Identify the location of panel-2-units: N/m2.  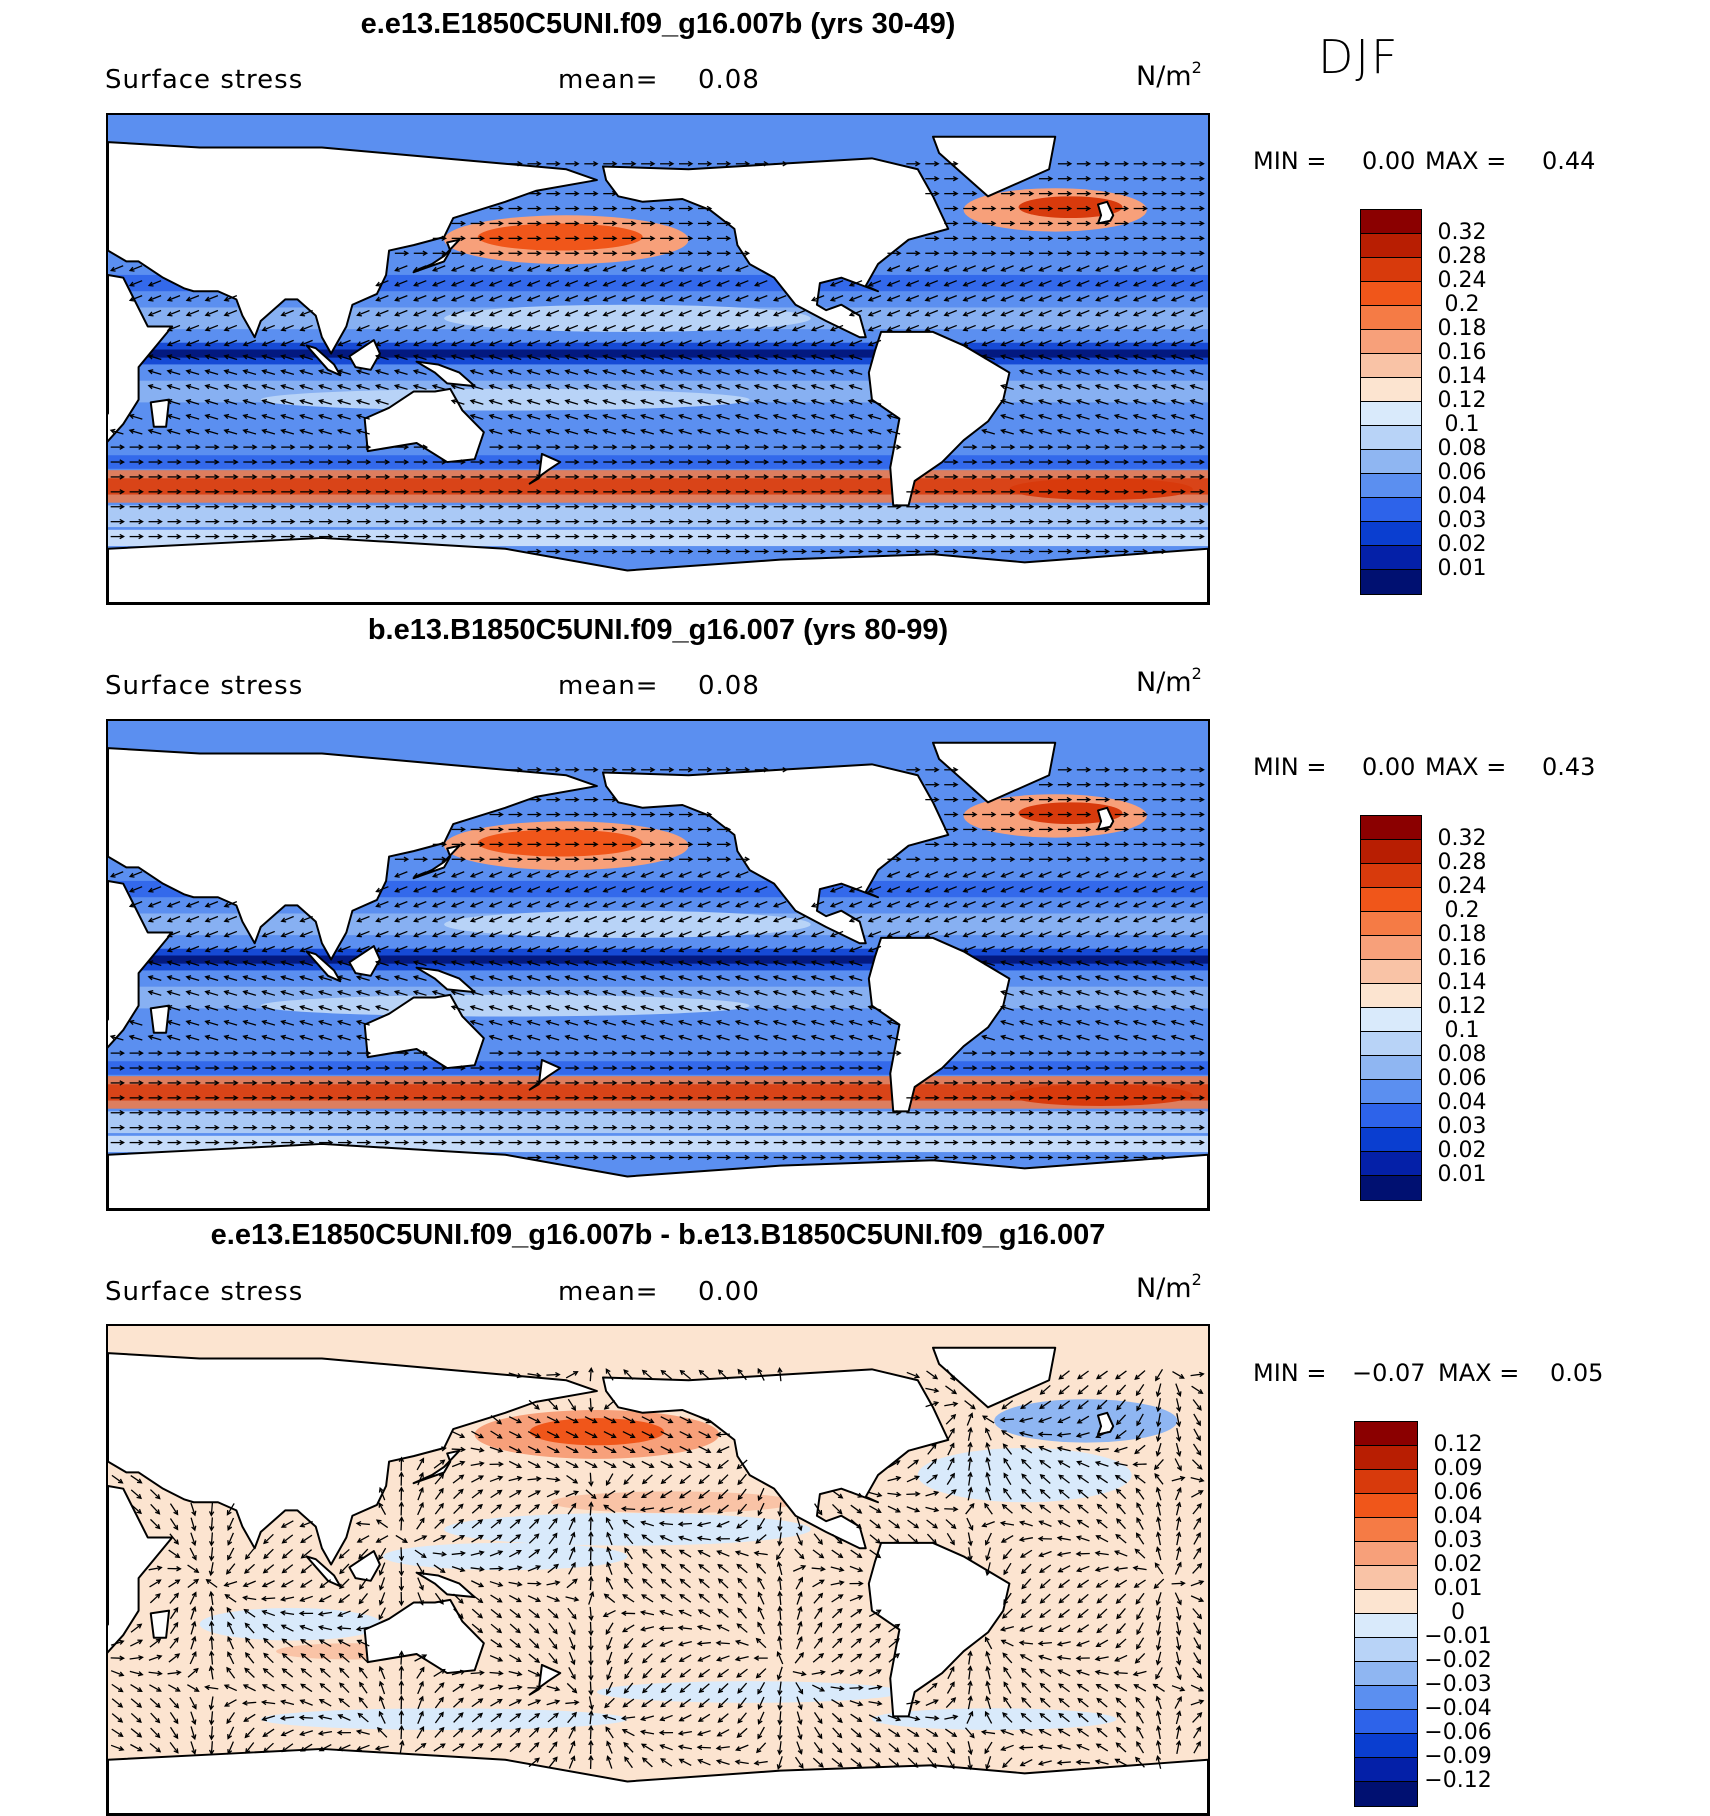
(1169, 681).